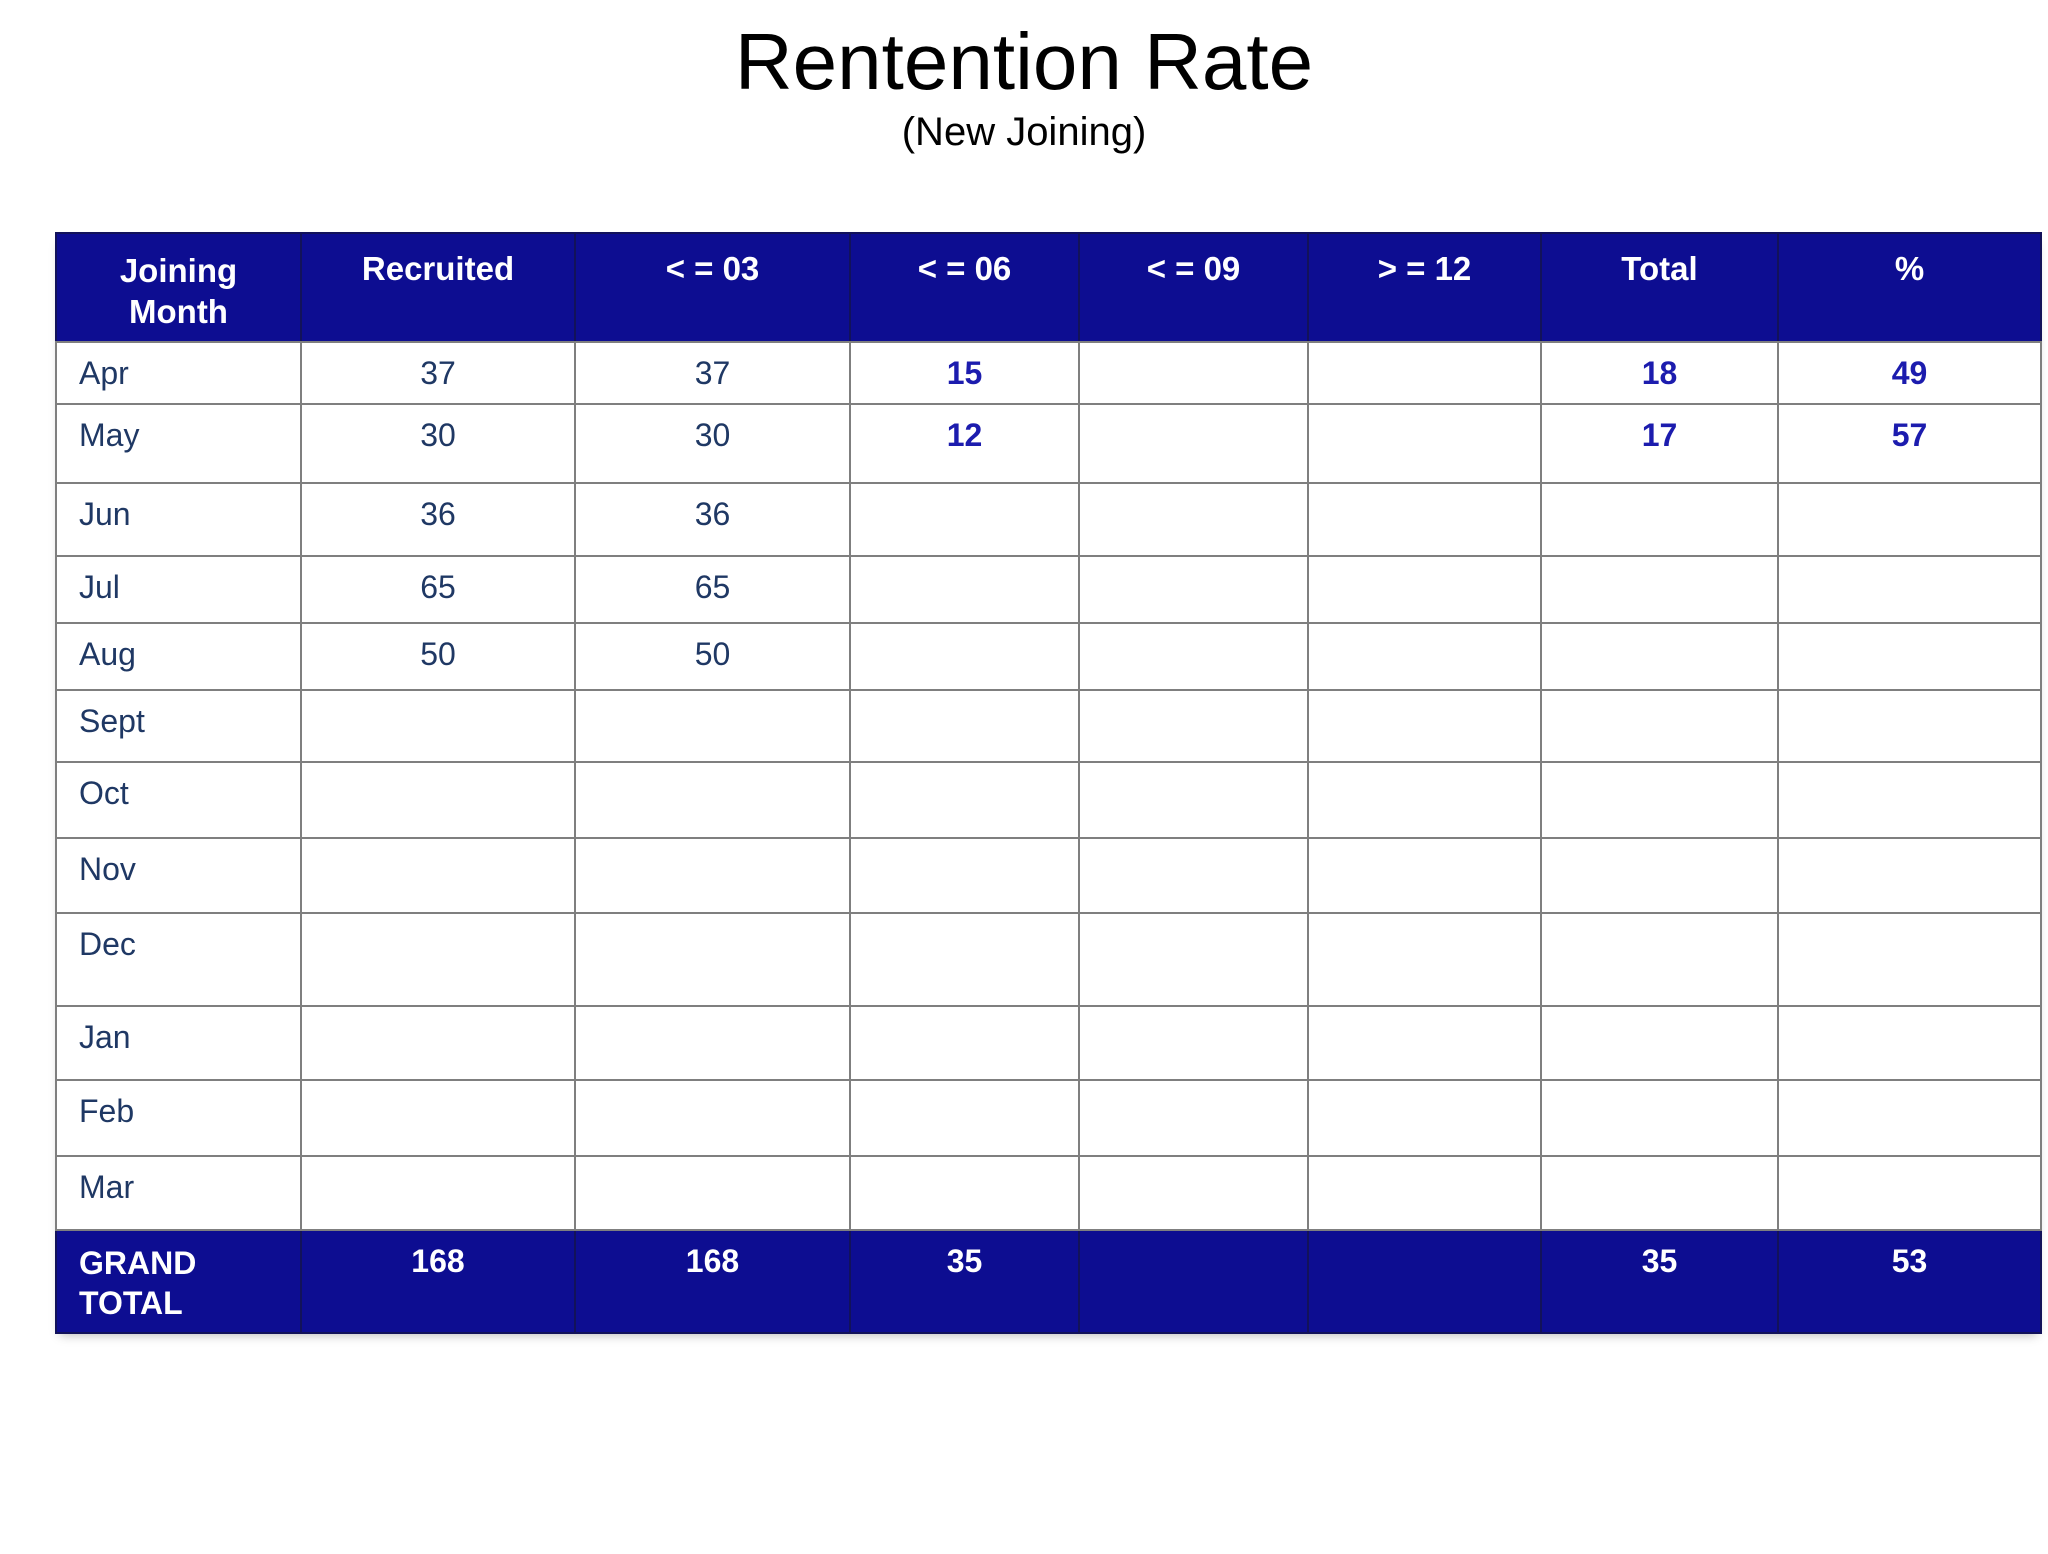  I want to click on cell-le03: 50, so click(712, 656).